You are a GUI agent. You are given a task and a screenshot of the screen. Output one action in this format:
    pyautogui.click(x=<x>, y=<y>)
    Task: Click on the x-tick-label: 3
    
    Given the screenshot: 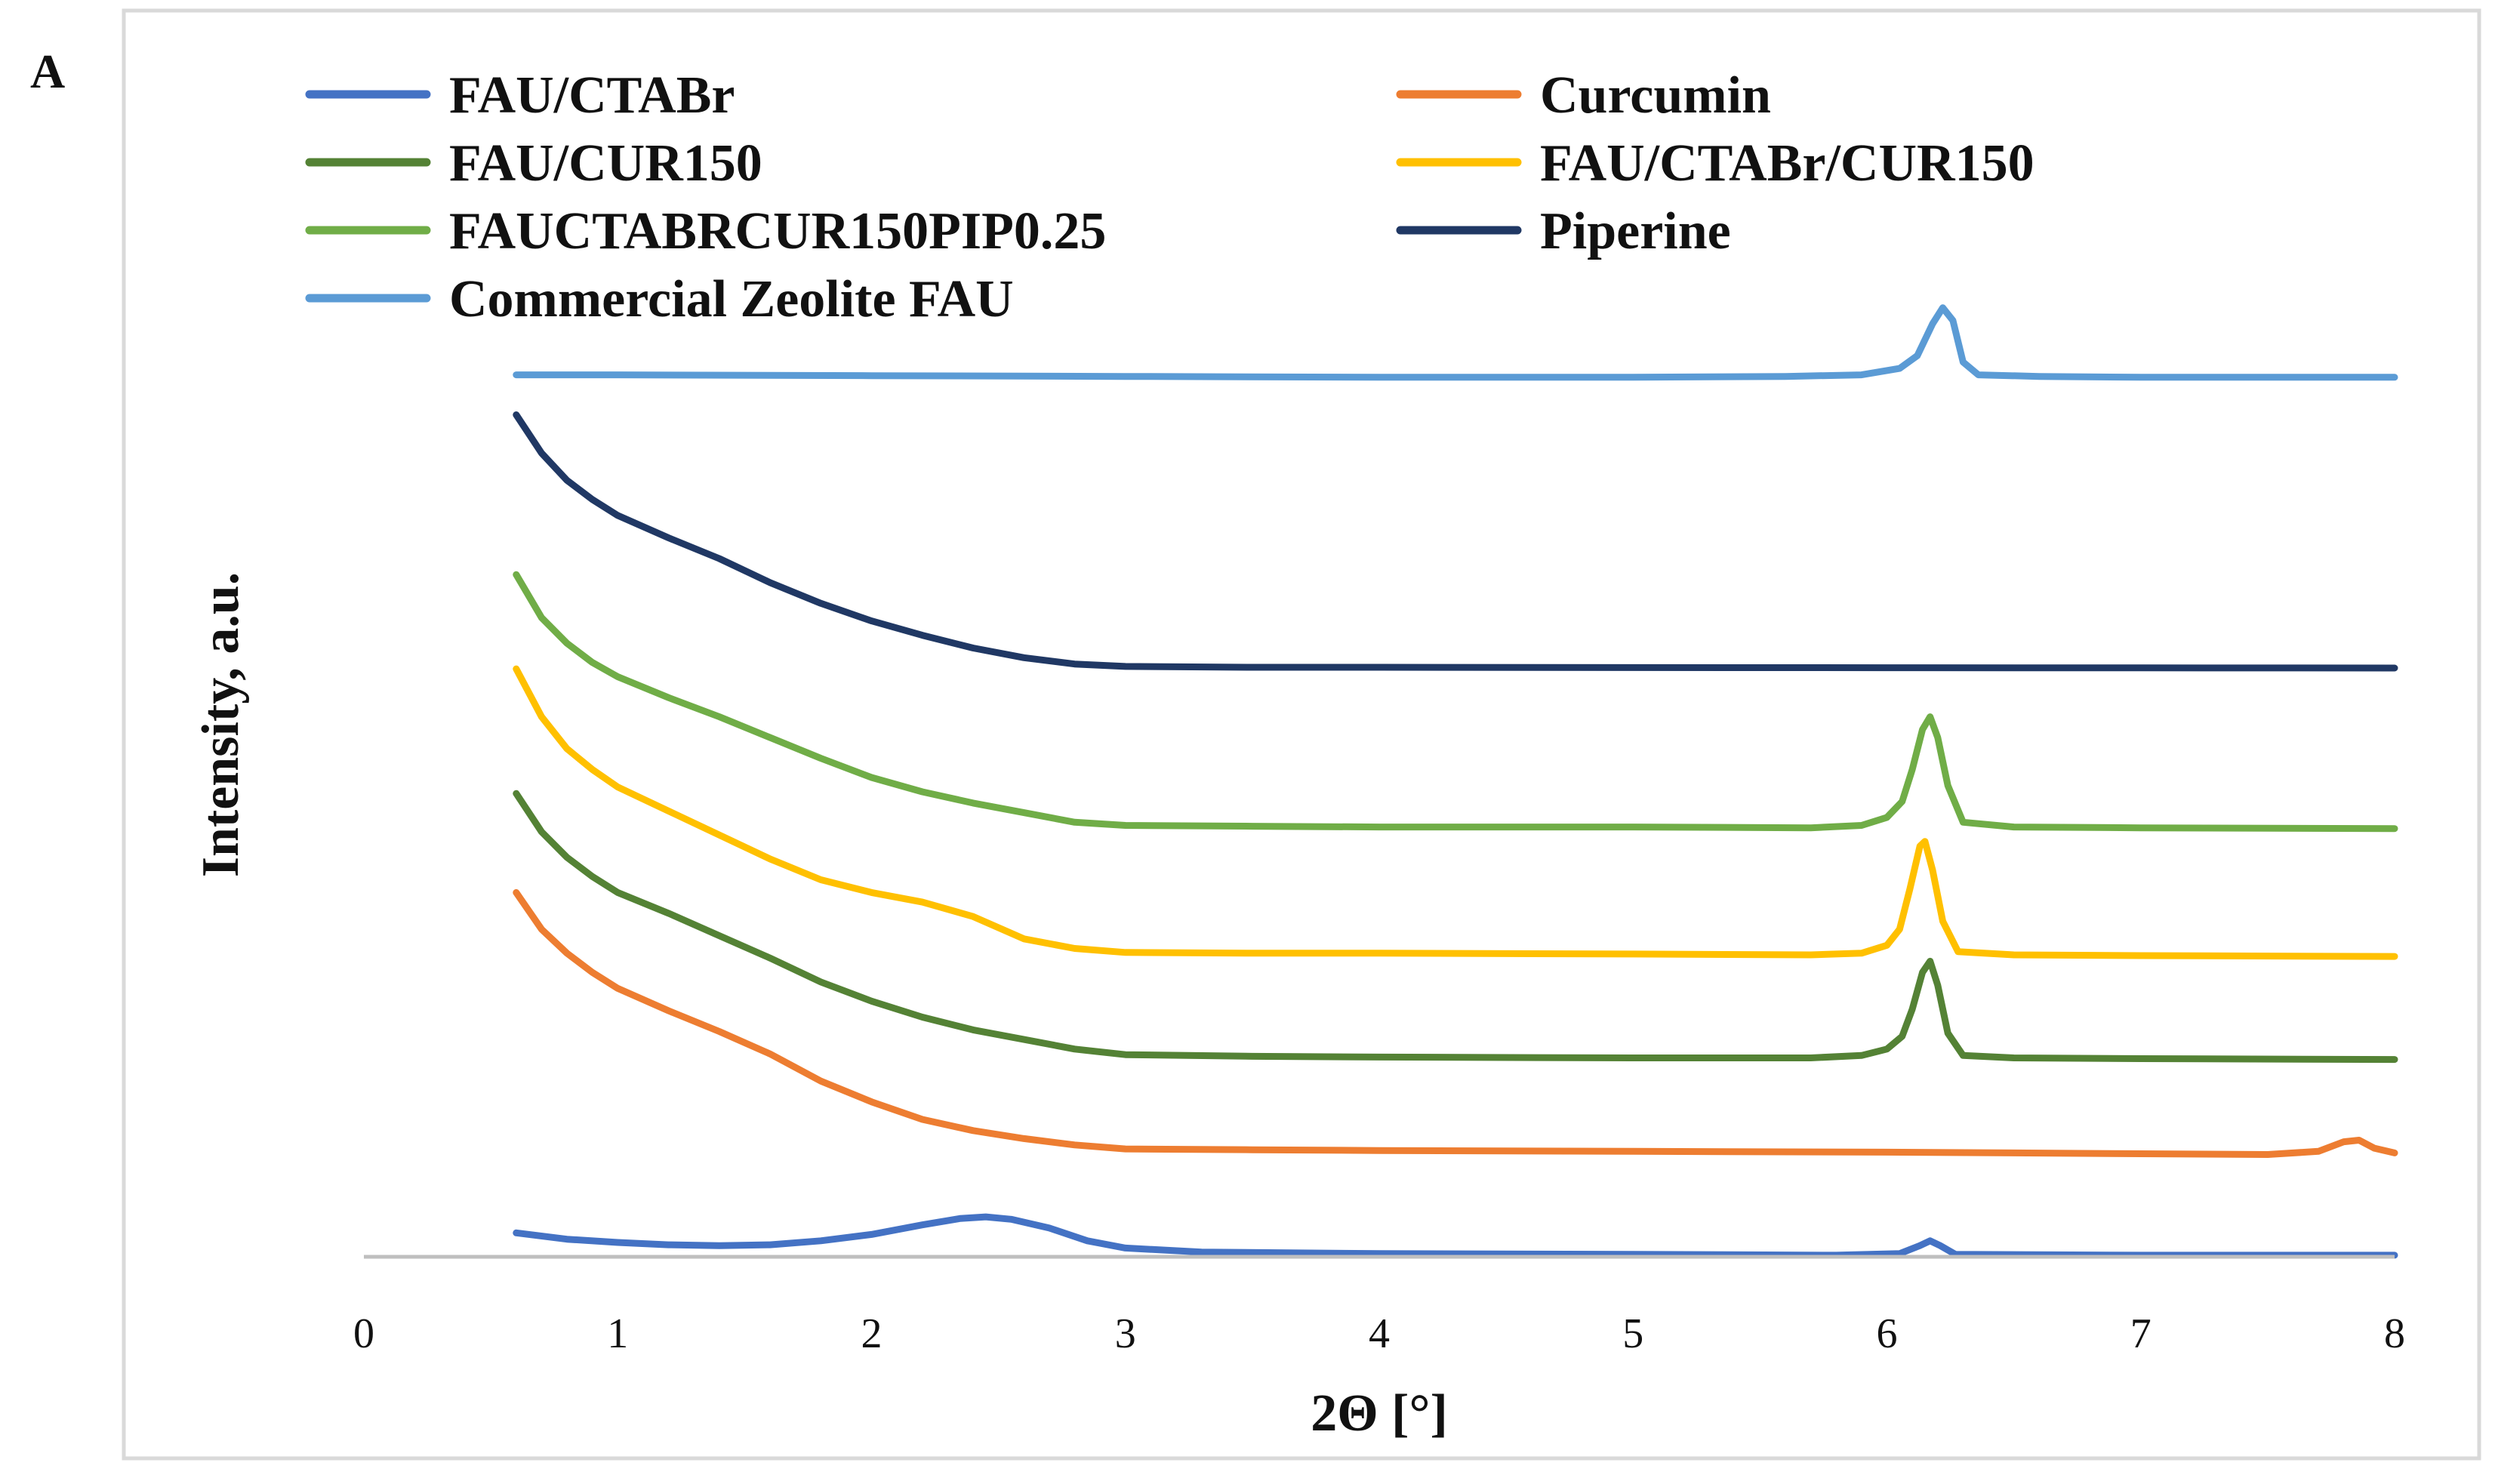 What is the action you would take?
    pyautogui.click(x=1126, y=1333)
    